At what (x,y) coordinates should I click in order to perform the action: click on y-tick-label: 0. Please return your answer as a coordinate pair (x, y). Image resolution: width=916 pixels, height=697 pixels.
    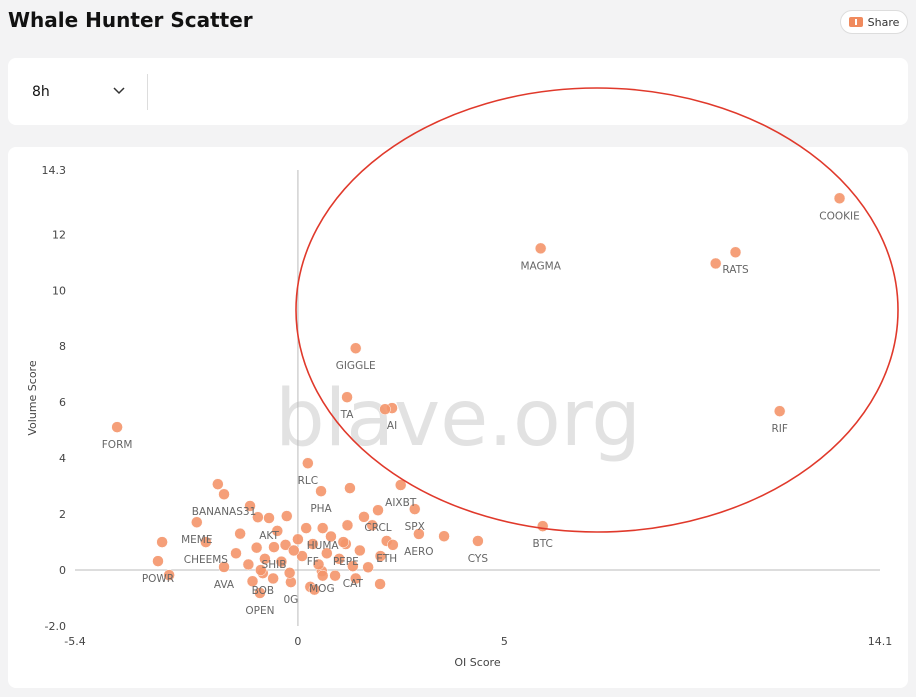
    Looking at the image, I should click on (62, 570).